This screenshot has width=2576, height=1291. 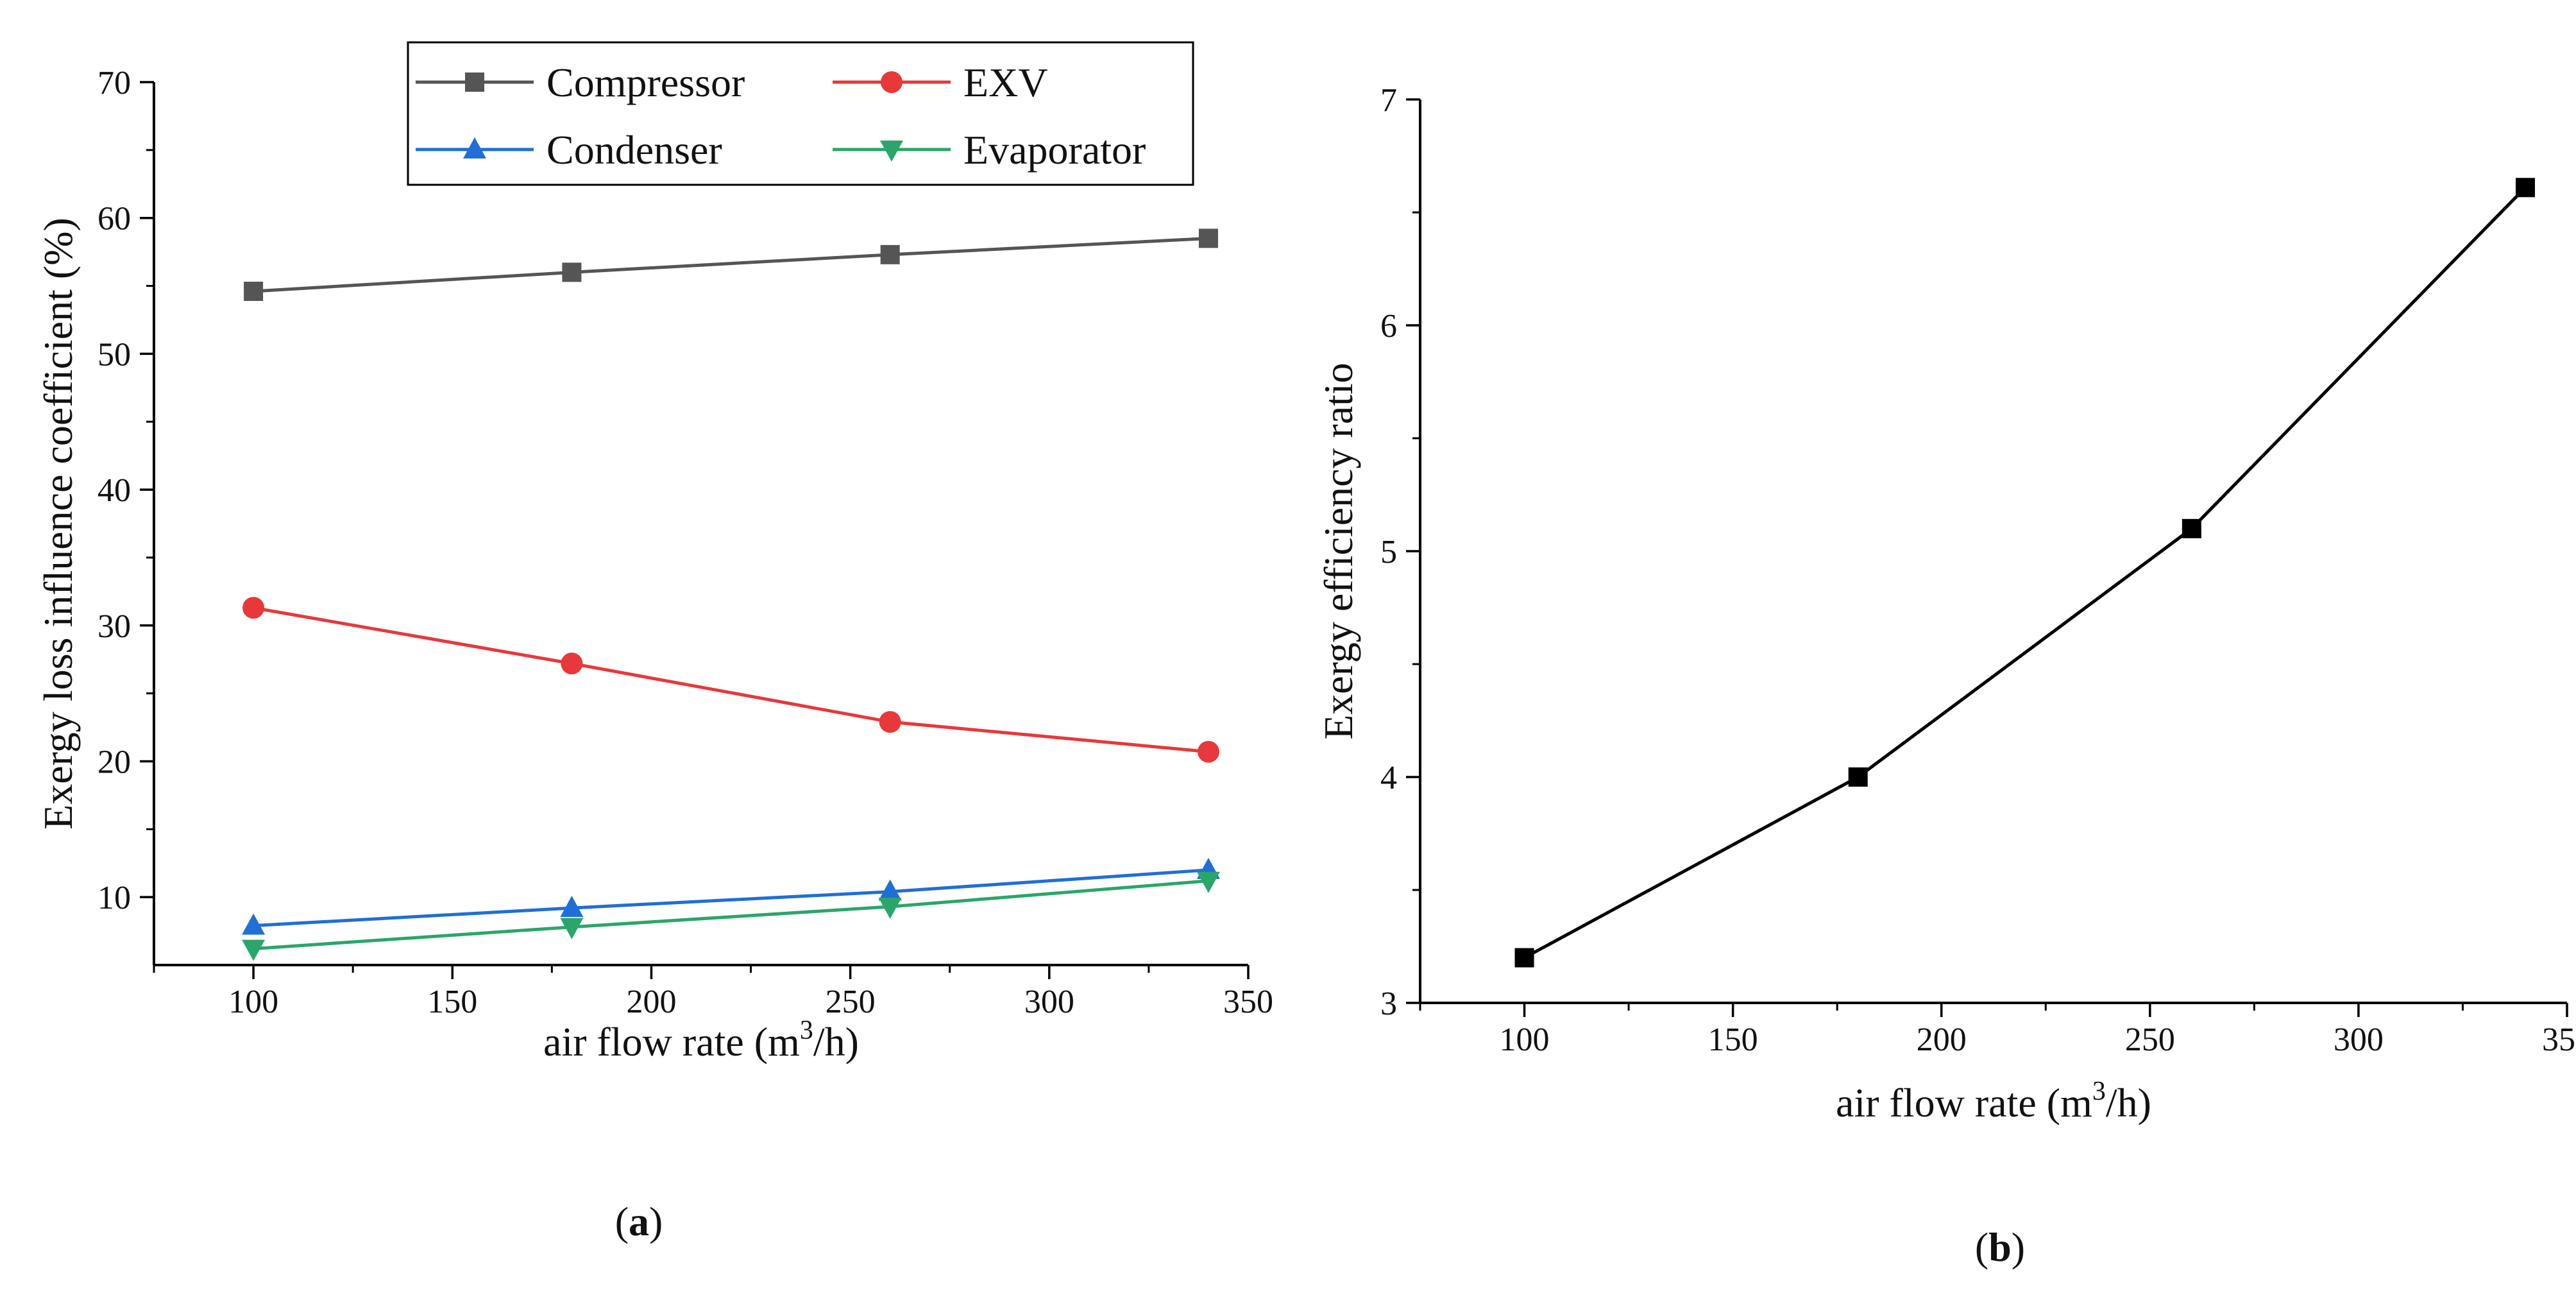 What do you see at coordinates (2000, 1247) in the screenshot?
I see `panel-b-label: (b)` at bounding box center [2000, 1247].